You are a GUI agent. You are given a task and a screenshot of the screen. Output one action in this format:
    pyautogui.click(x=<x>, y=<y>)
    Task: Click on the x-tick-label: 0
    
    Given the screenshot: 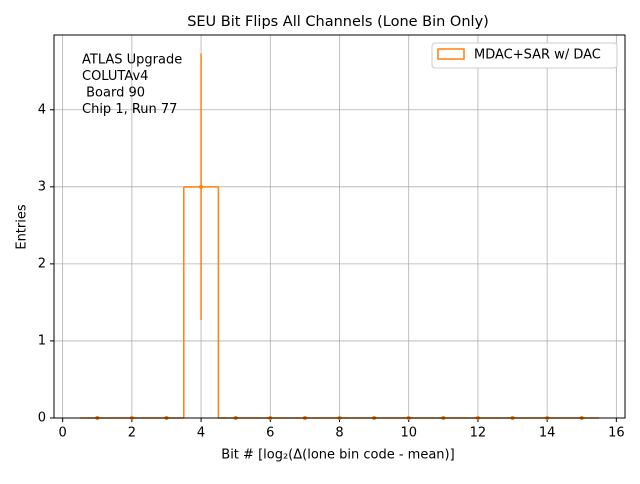 What is the action you would take?
    pyautogui.click(x=63, y=433)
    